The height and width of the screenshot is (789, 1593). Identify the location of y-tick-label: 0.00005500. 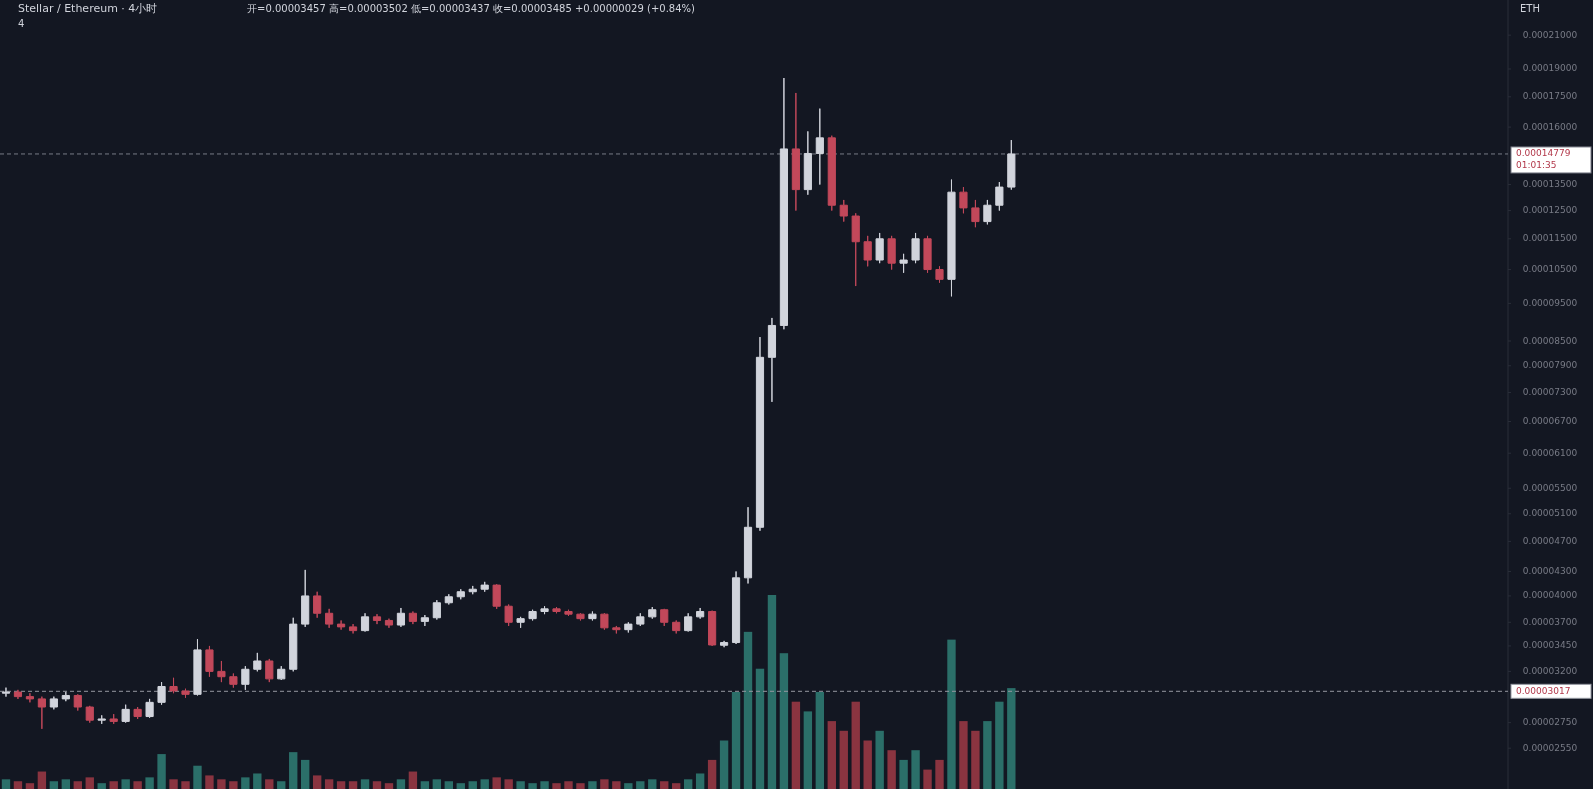
(1550, 487).